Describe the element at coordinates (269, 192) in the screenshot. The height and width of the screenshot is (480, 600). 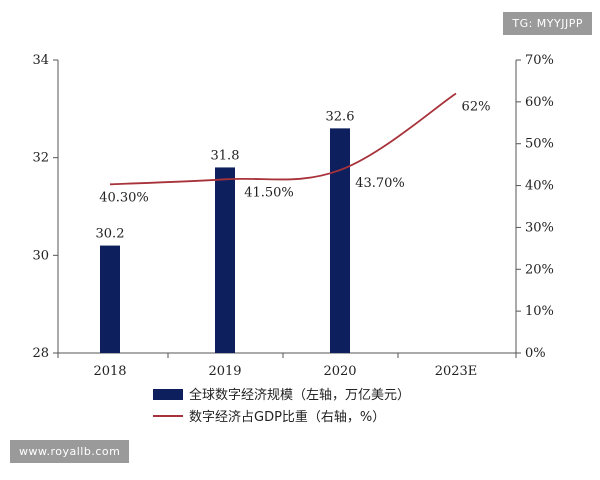
I see `line-value-label: 41.50%` at that location.